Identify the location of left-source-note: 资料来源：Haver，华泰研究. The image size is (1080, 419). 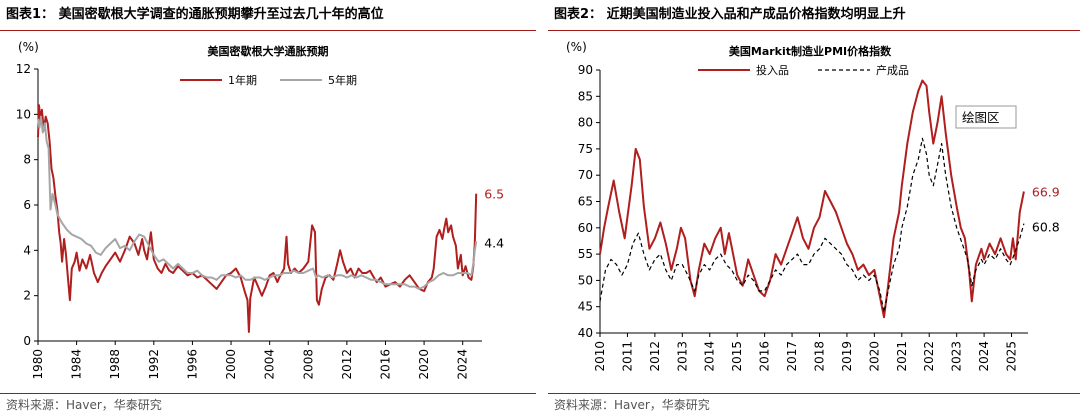
(84, 405).